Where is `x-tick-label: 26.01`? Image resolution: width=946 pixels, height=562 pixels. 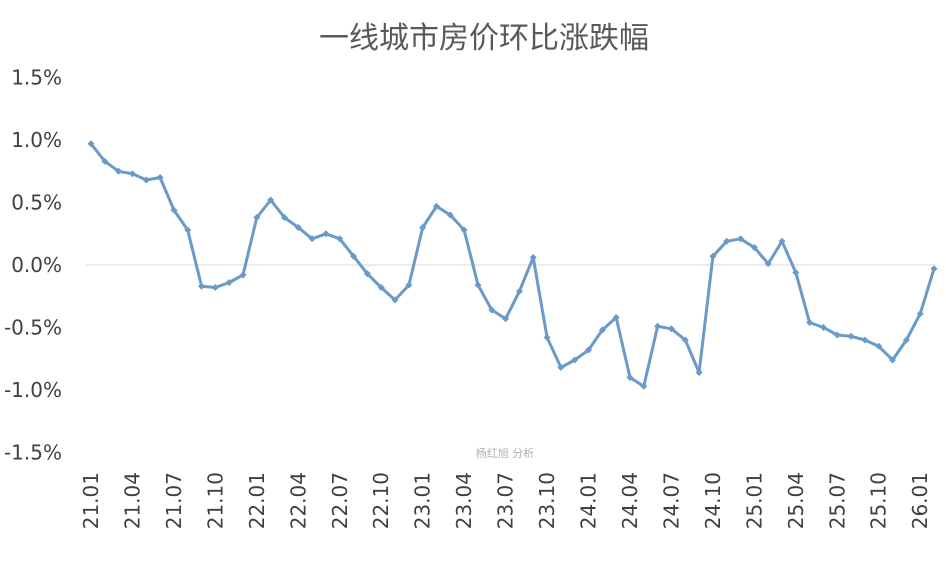
x-tick-label: 26.01 is located at coordinates (920, 500).